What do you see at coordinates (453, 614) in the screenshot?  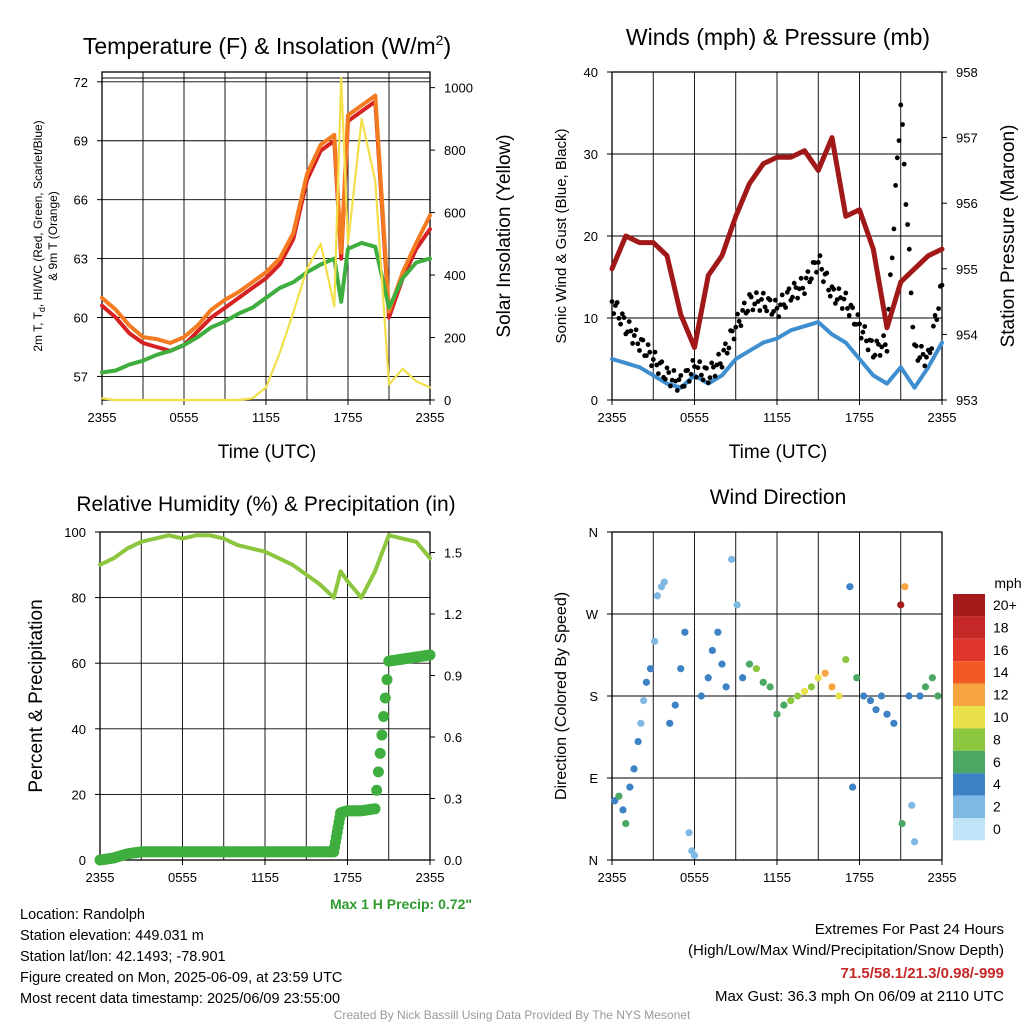 I see `y-tick-label-right: 1.2` at bounding box center [453, 614].